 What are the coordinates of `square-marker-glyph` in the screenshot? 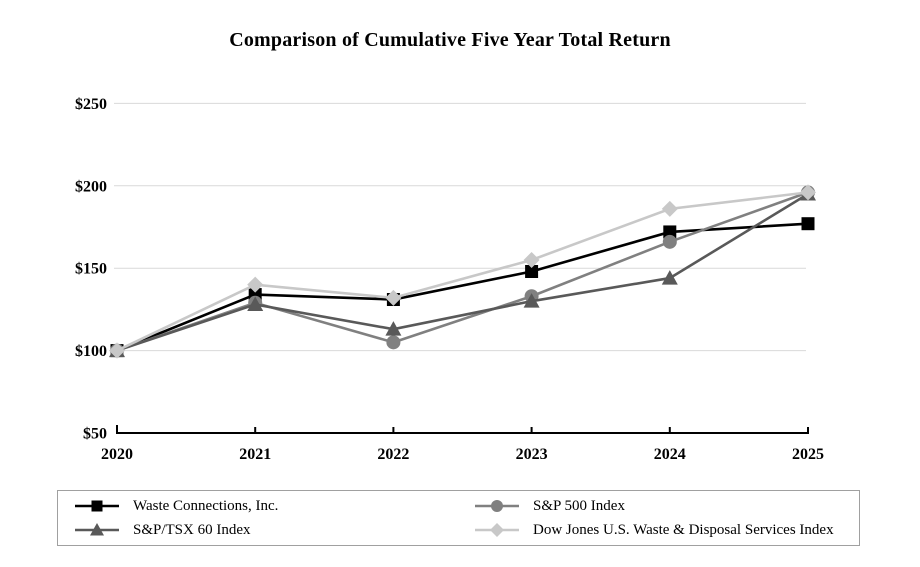 It's located at (97, 506).